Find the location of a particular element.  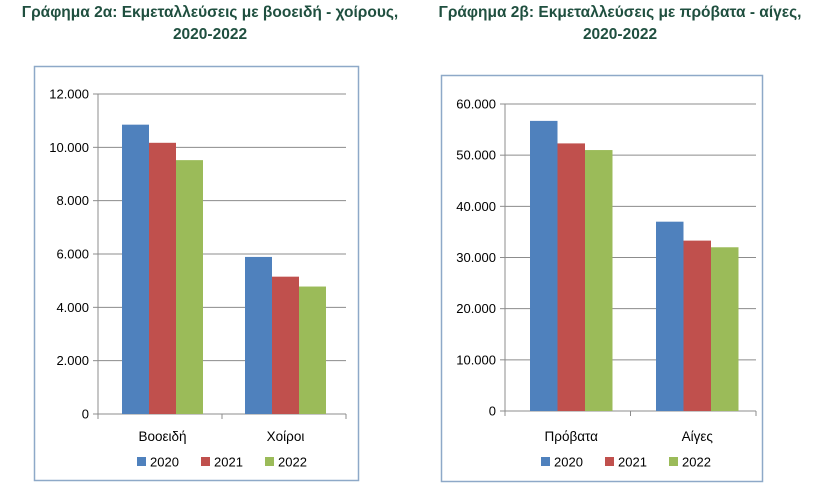

chart-b-legend-label-2021: 2021 is located at coordinates (632, 462).